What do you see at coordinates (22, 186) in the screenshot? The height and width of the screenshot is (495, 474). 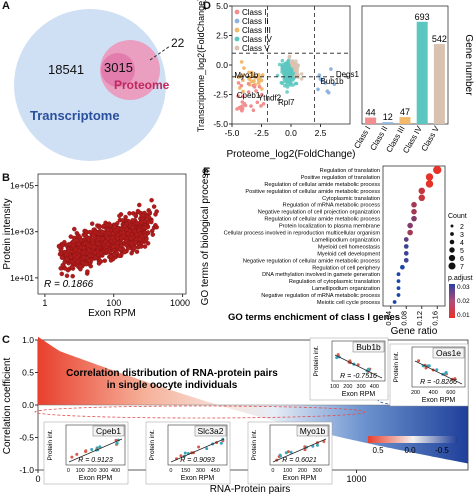 I see `chart-b-ytick-label: 1e+05` at bounding box center [22, 186].